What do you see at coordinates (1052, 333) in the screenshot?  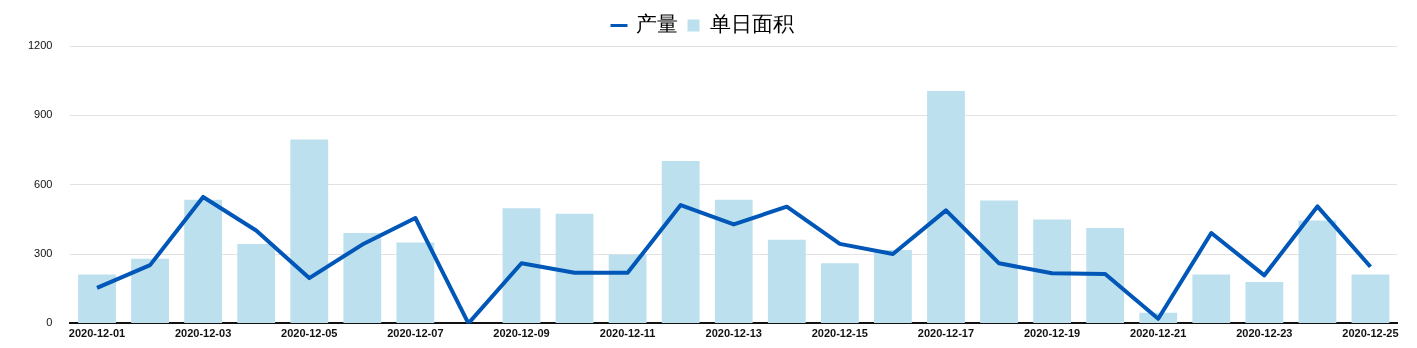 I see `x-tick-label: 2020-12-19` at bounding box center [1052, 333].